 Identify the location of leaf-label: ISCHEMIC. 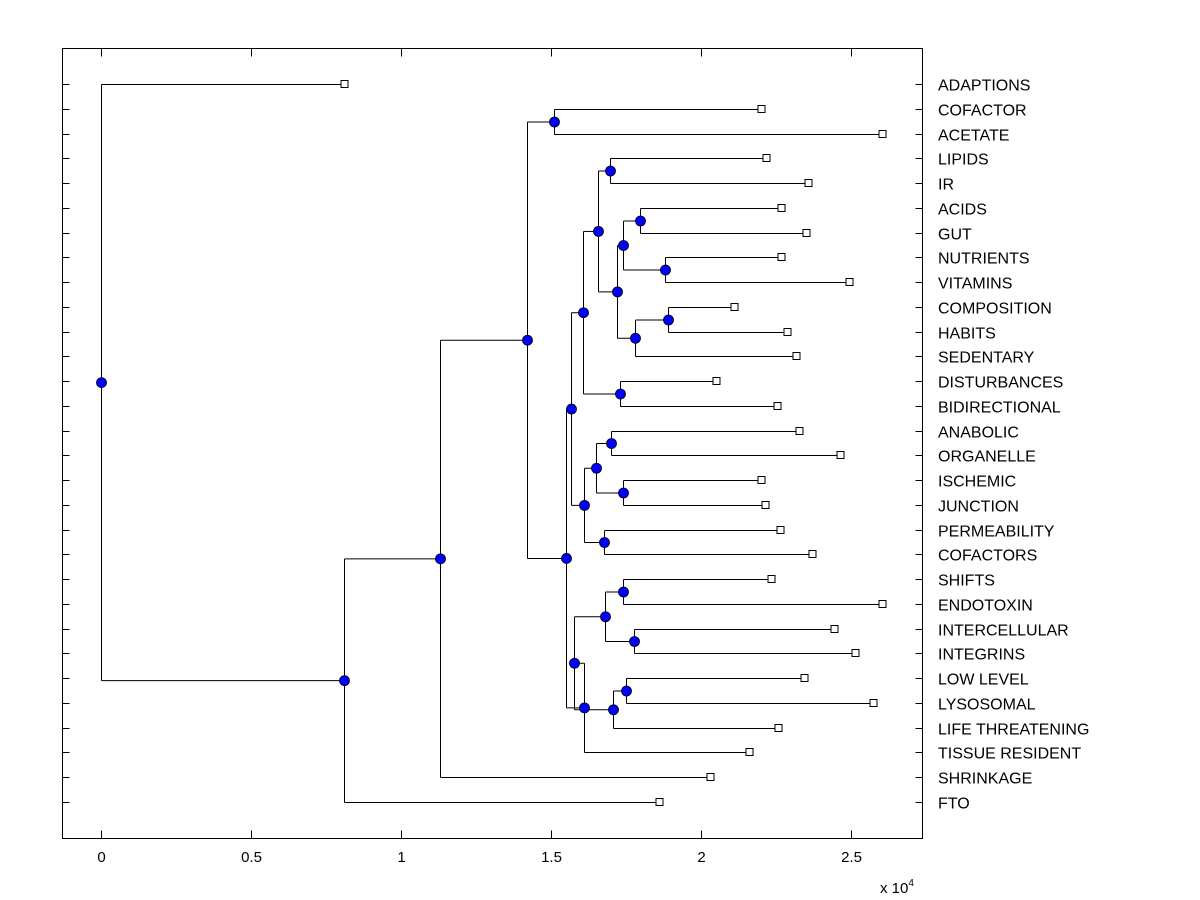
(977, 482).